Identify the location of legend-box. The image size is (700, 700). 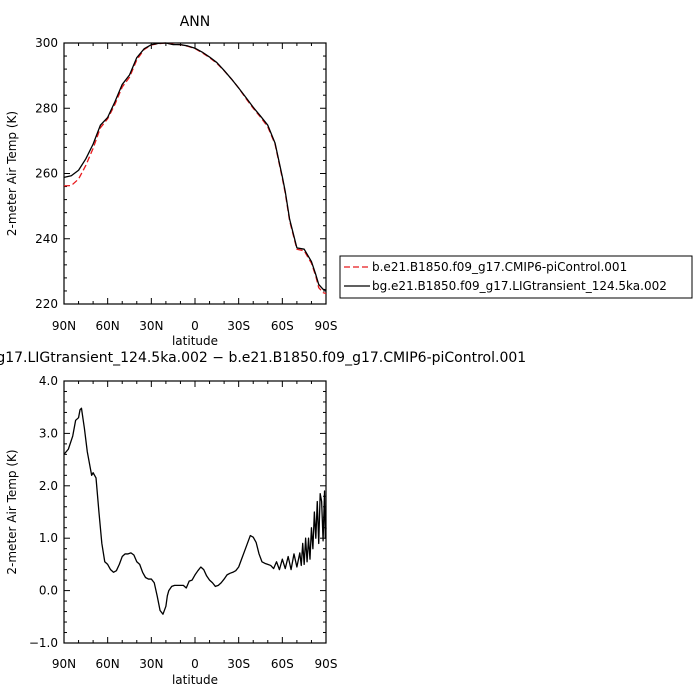
(516, 277).